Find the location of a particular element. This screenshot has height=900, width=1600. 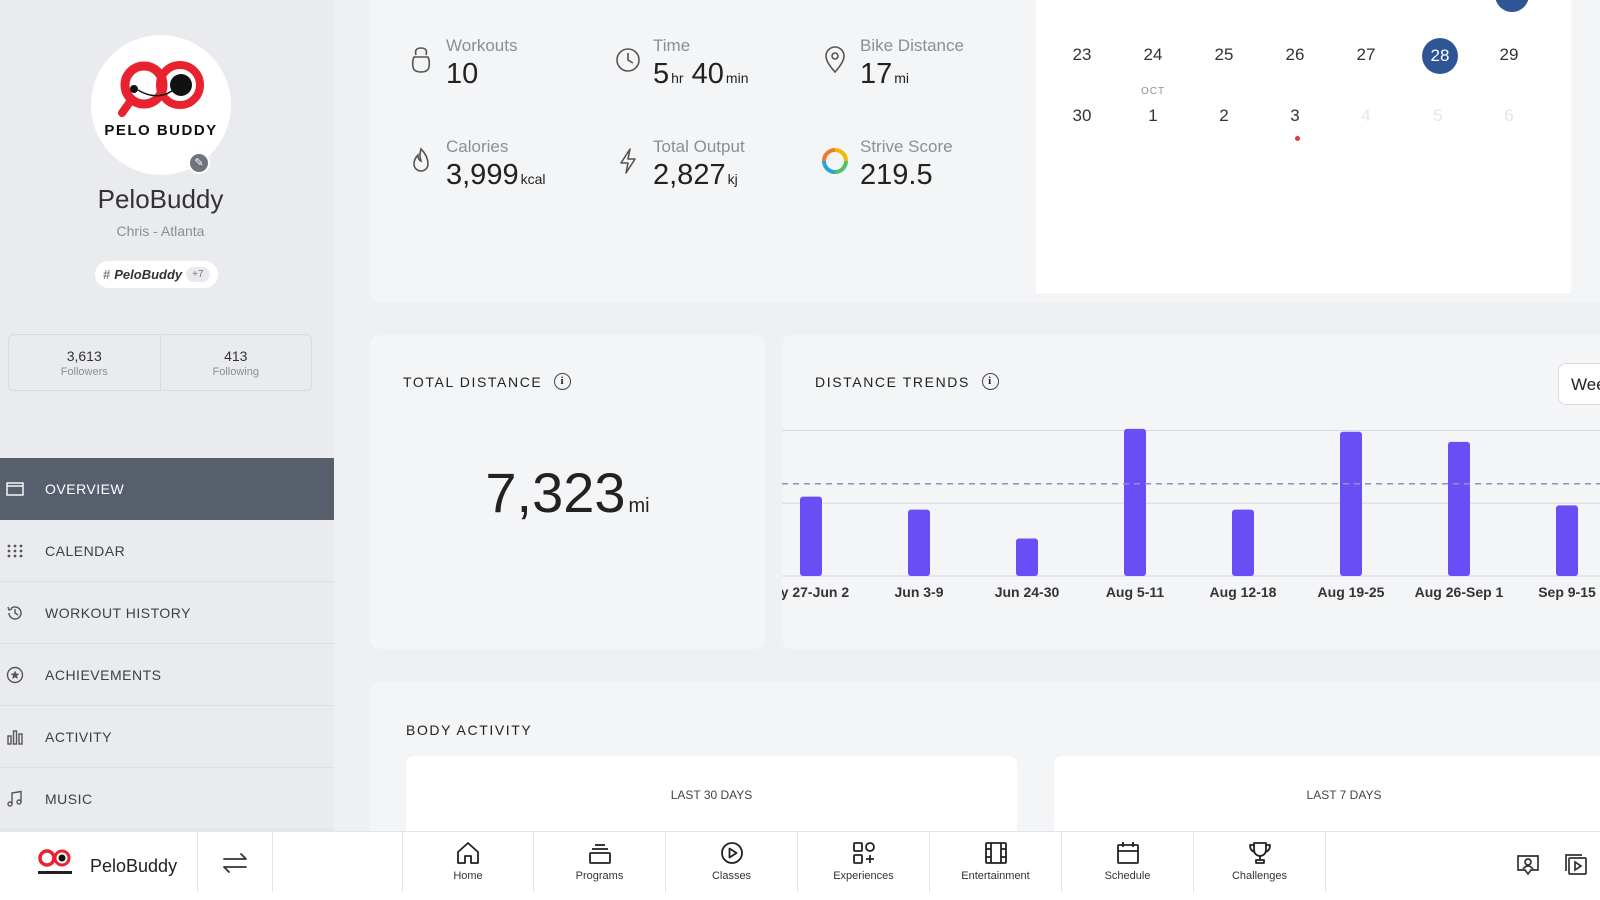

chart-x-tick-label: Aug 5-11 is located at coordinates (1135, 592).